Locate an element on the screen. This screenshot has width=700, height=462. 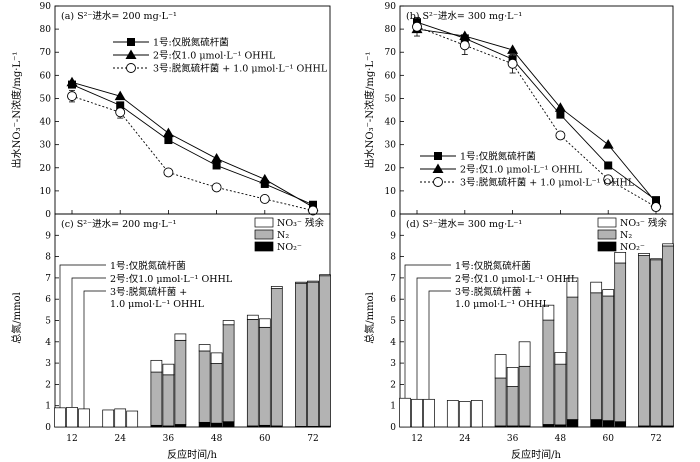
y-tick-label: 7 is located at coordinates (48, 279).